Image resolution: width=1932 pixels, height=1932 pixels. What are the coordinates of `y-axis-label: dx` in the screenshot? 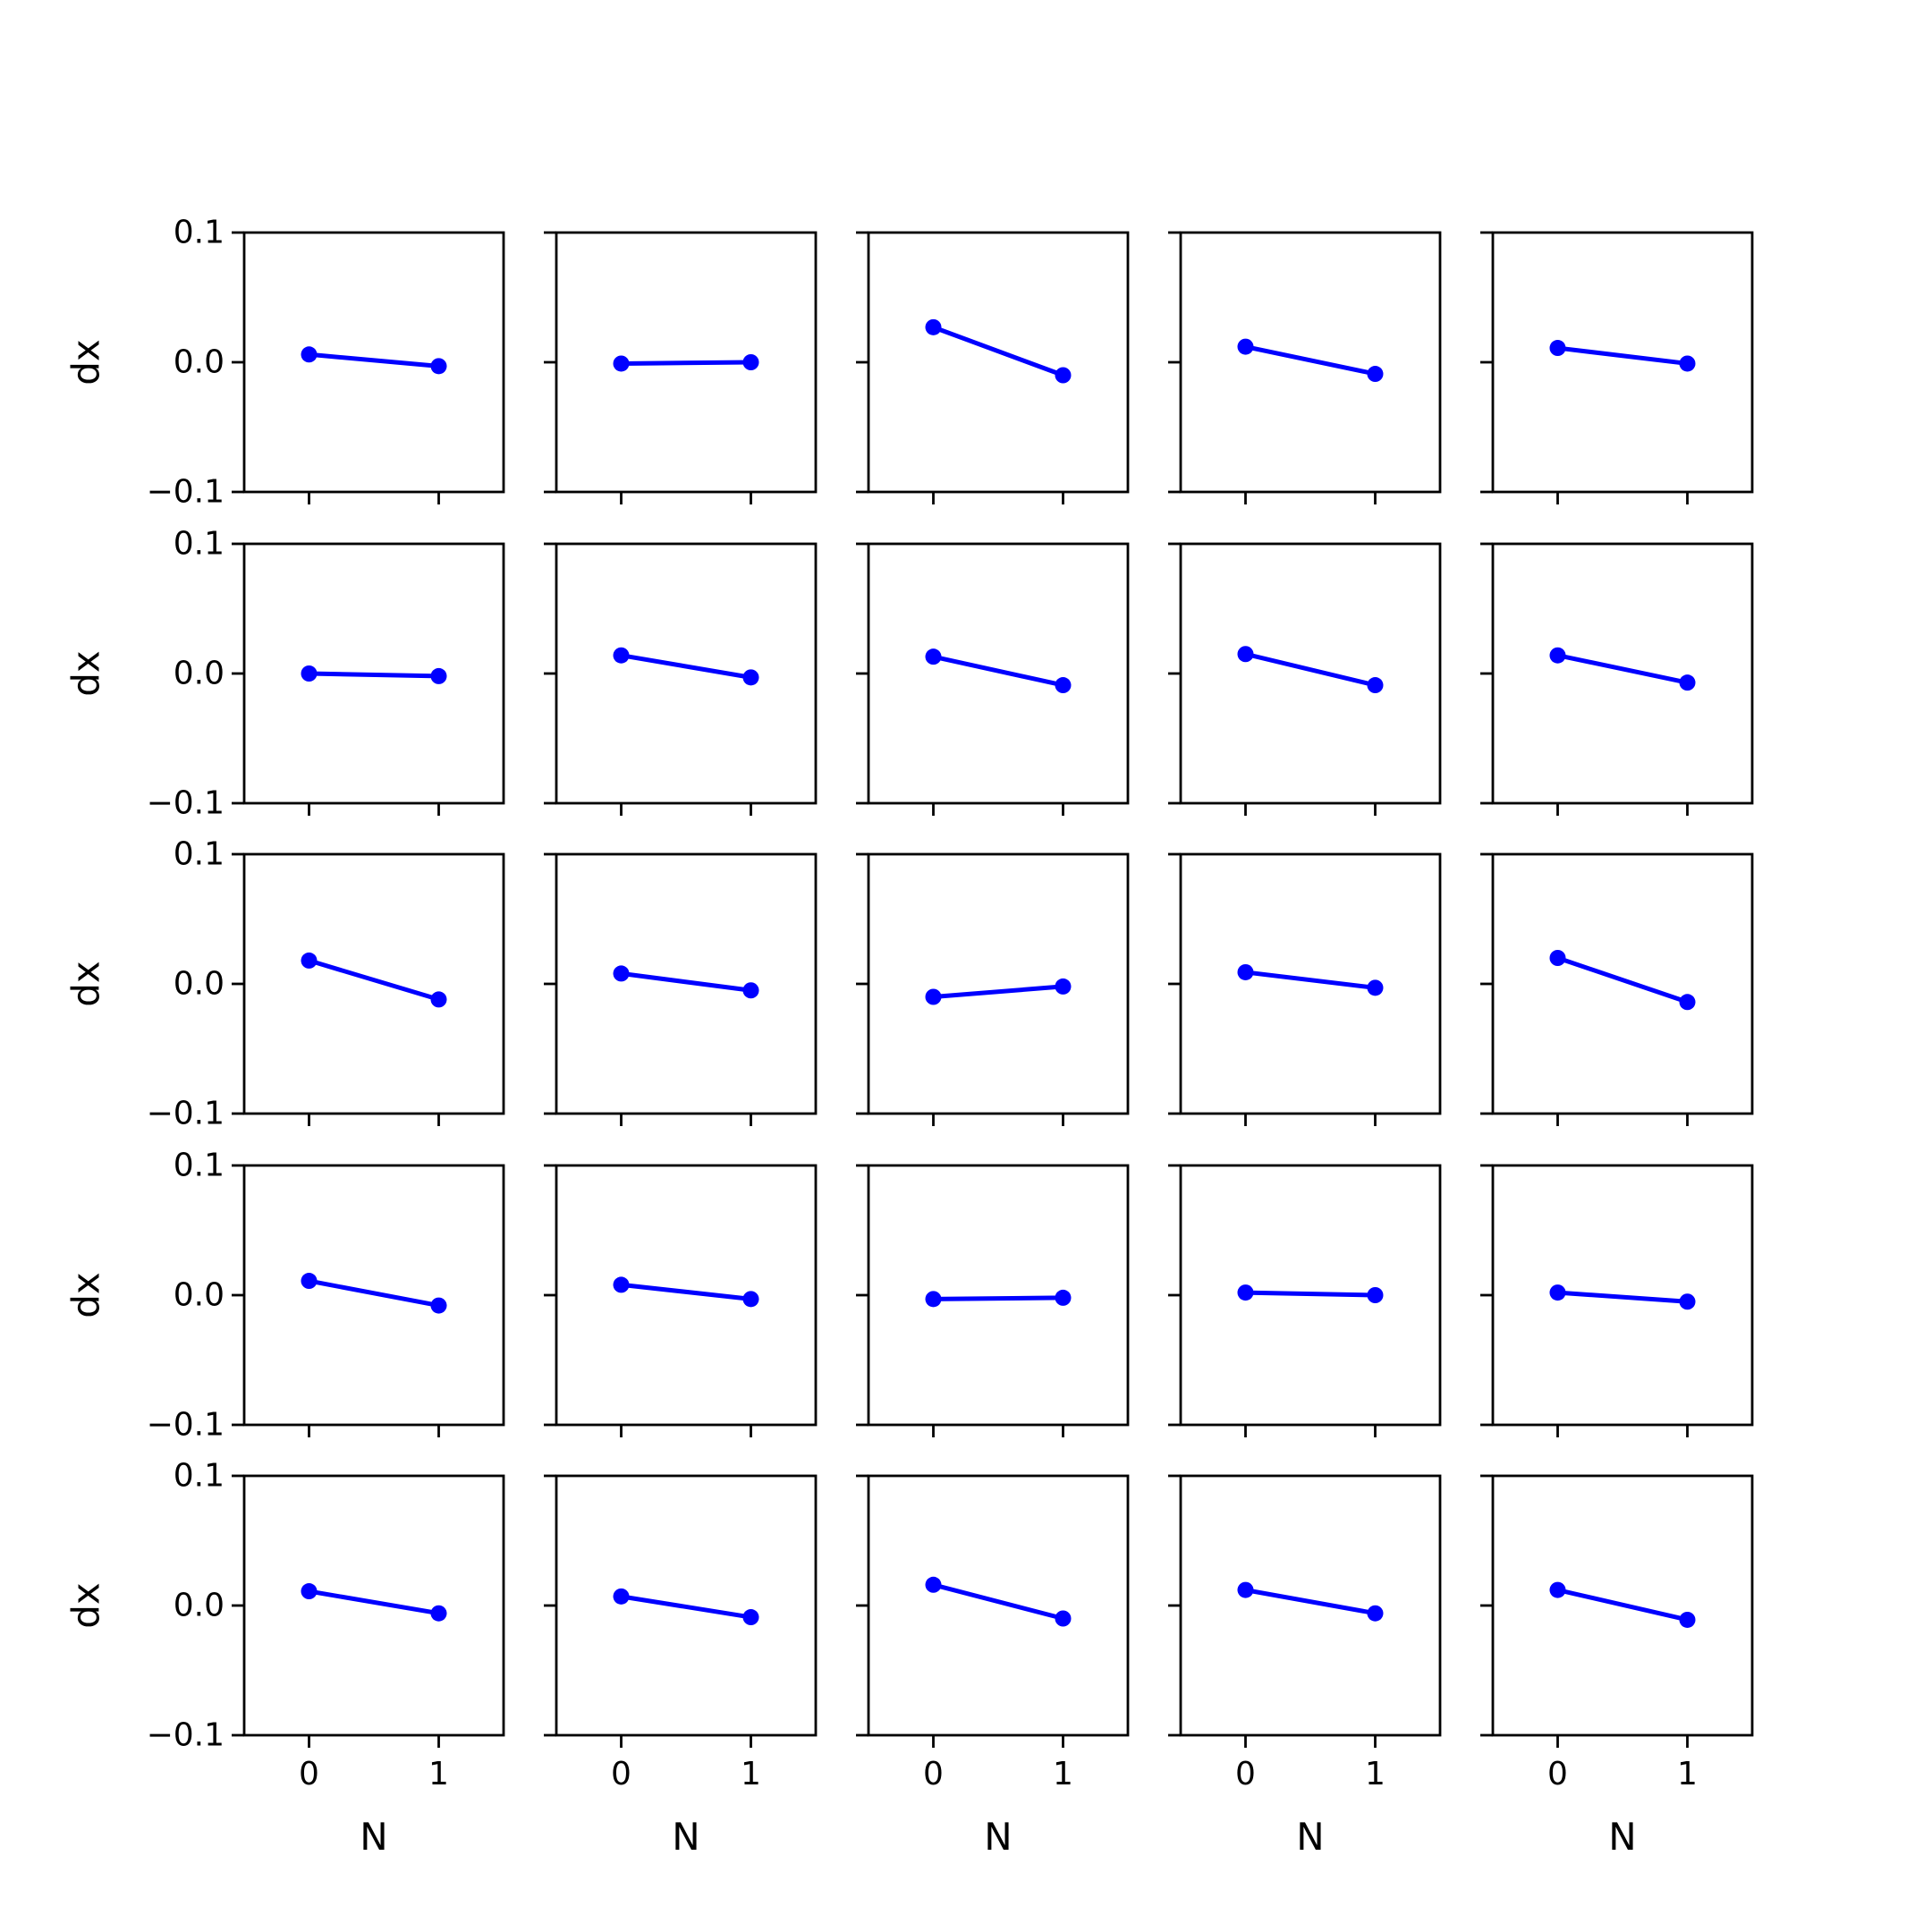 It's located at (86, 362).